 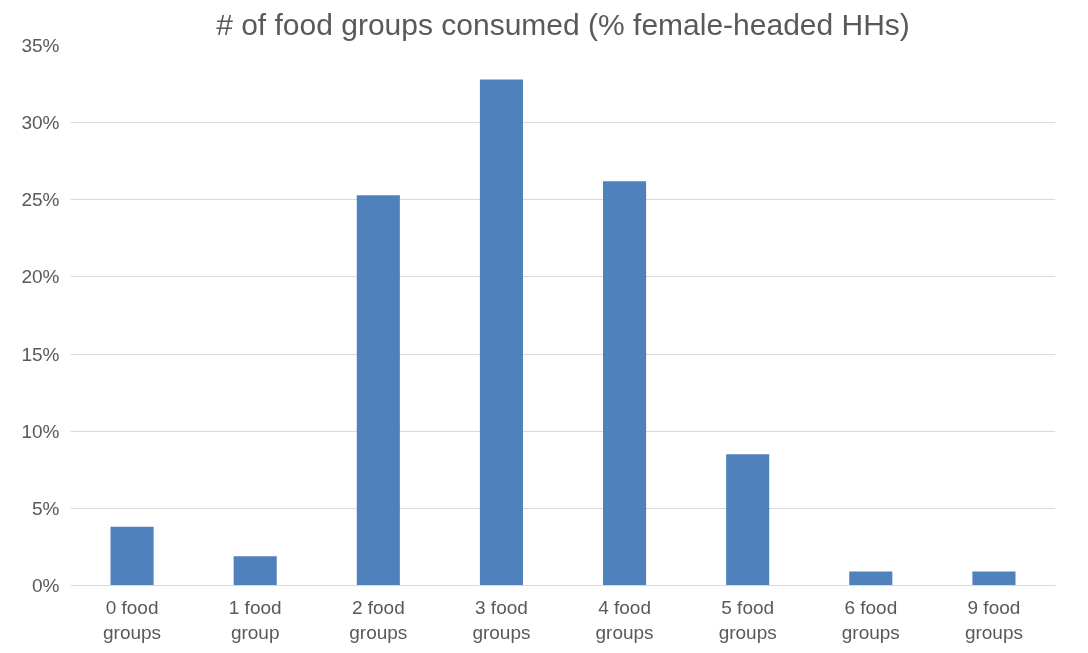 What do you see at coordinates (40, 123) in the screenshot?
I see `y-tick-label: 30%` at bounding box center [40, 123].